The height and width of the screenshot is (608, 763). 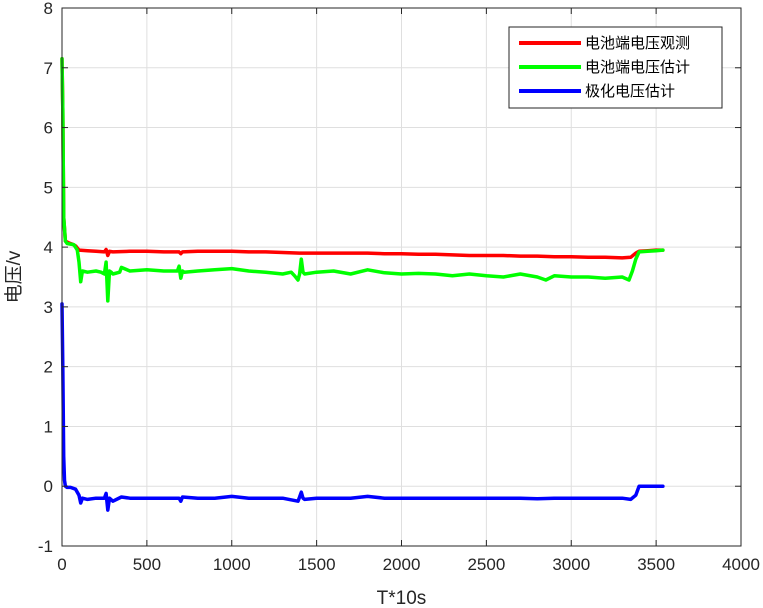 I want to click on x-tick-label: 2500, so click(x=486, y=564).